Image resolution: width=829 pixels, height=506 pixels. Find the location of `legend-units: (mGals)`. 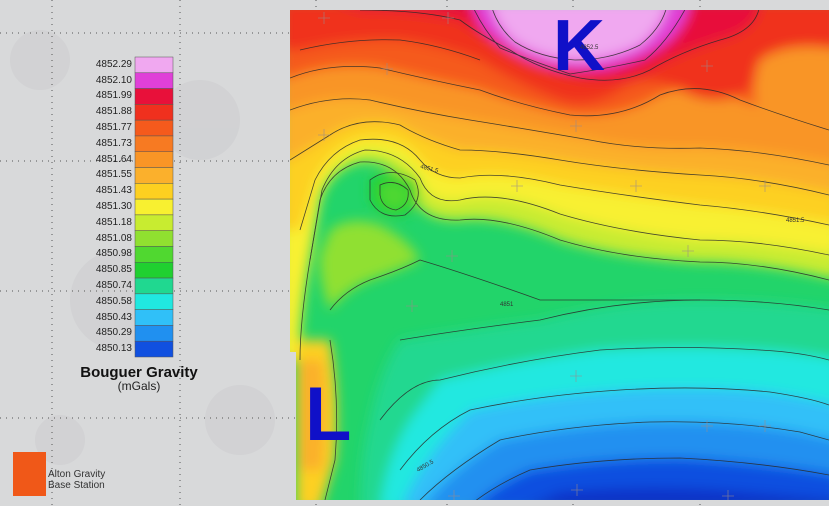

legend-units: (mGals) is located at coordinates (139, 386).